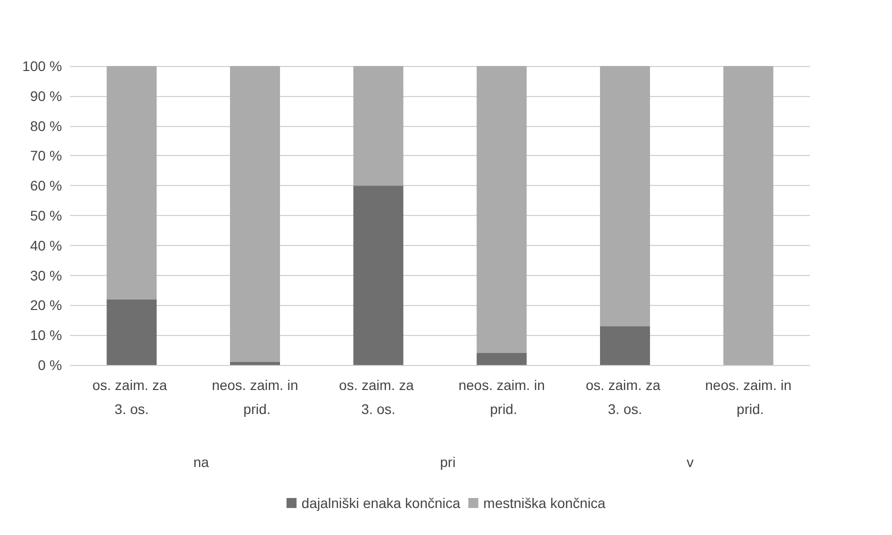 Image resolution: width=892 pixels, height=535 pixels. What do you see at coordinates (46, 186) in the screenshot?
I see `y-tick-label: 60 %` at bounding box center [46, 186].